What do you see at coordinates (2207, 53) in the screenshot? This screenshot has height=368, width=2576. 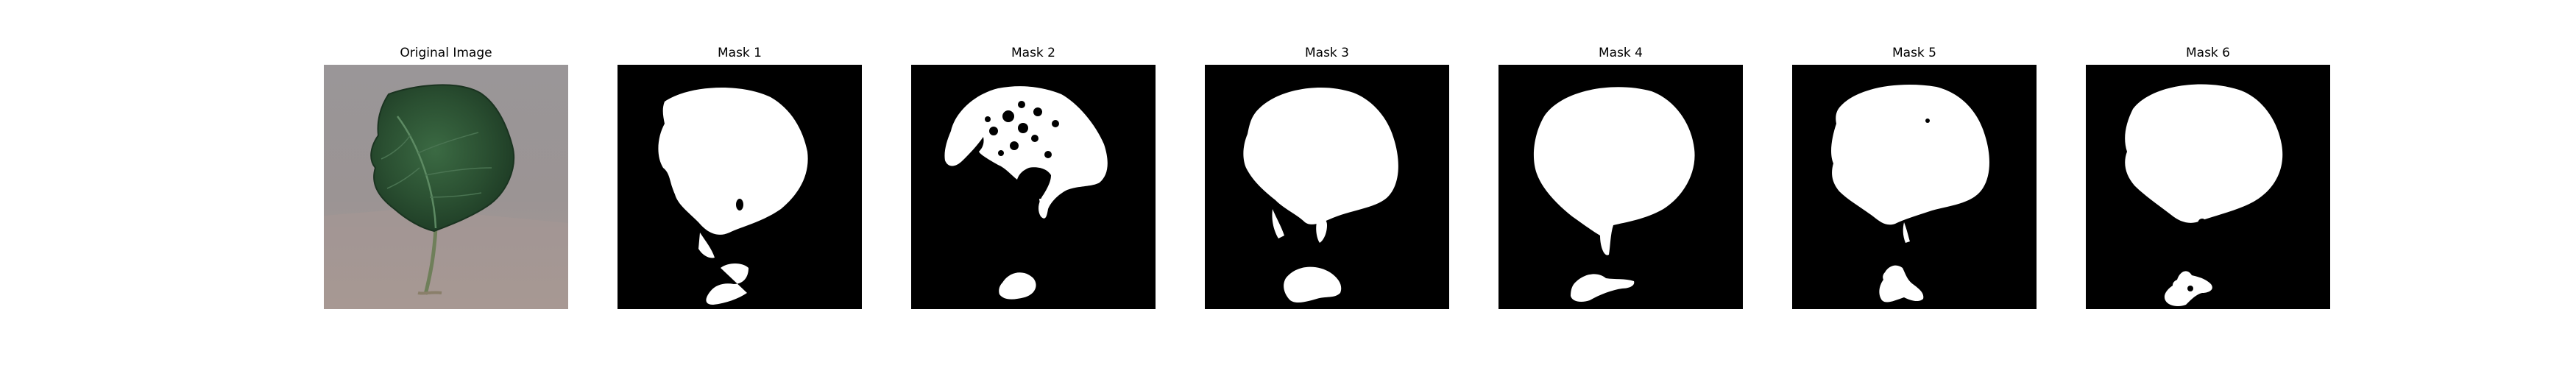 I see `panel-title: Mask 6` at bounding box center [2207, 53].